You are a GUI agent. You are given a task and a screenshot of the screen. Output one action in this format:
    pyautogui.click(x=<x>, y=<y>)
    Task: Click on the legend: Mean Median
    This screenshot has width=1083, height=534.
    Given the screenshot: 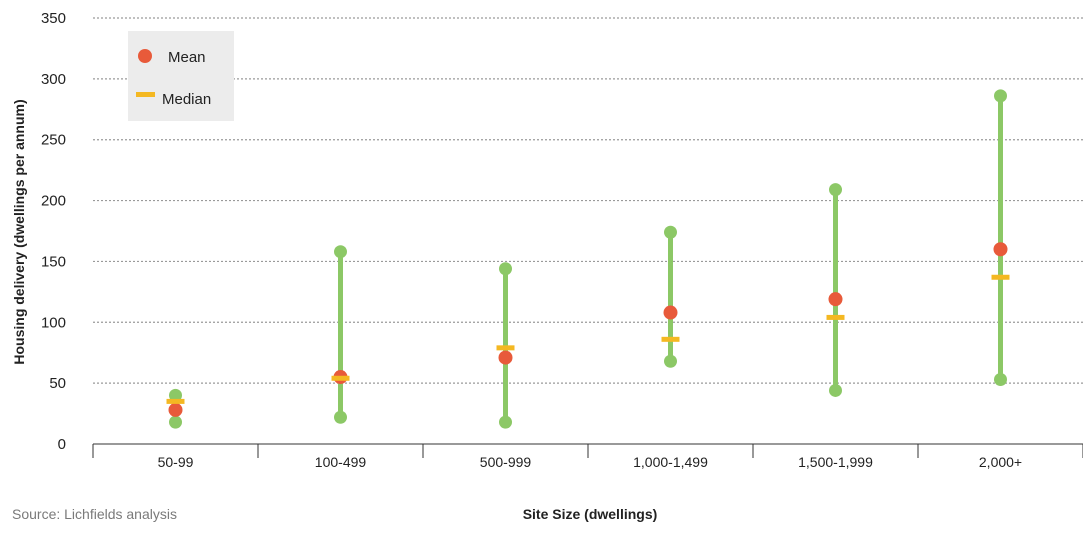 What is the action you would take?
    pyautogui.click(x=181, y=76)
    